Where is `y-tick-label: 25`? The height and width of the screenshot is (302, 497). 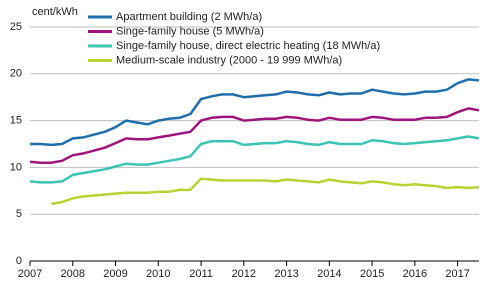
y-tick-label: 25 is located at coordinates (16, 27).